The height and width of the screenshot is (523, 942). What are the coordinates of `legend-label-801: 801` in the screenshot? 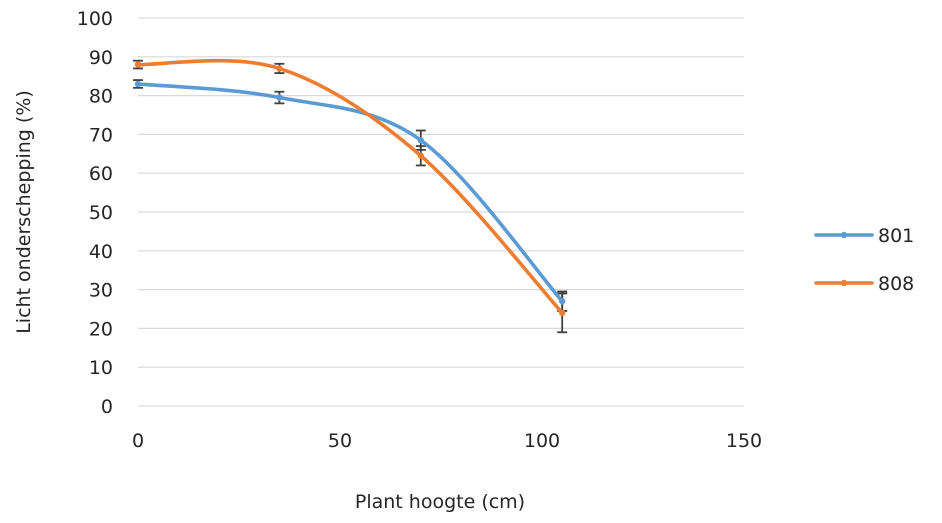 It's located at (896, 236).